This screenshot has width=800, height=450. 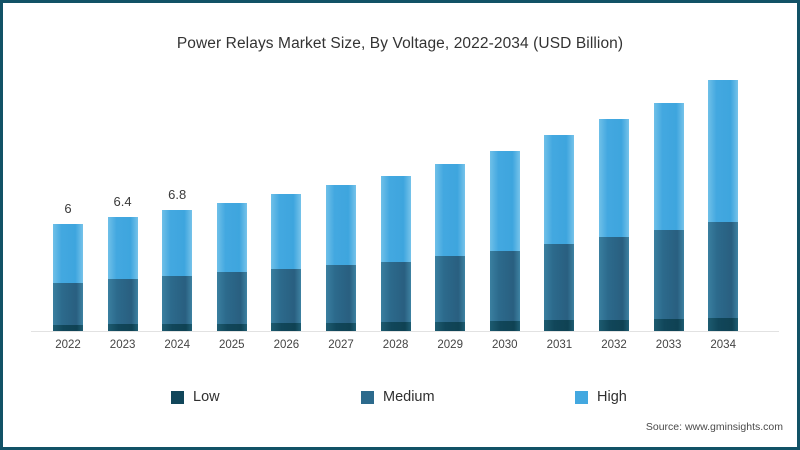 I want to click on x-axis-tick-label: 2033, so click(x=668, y=345).